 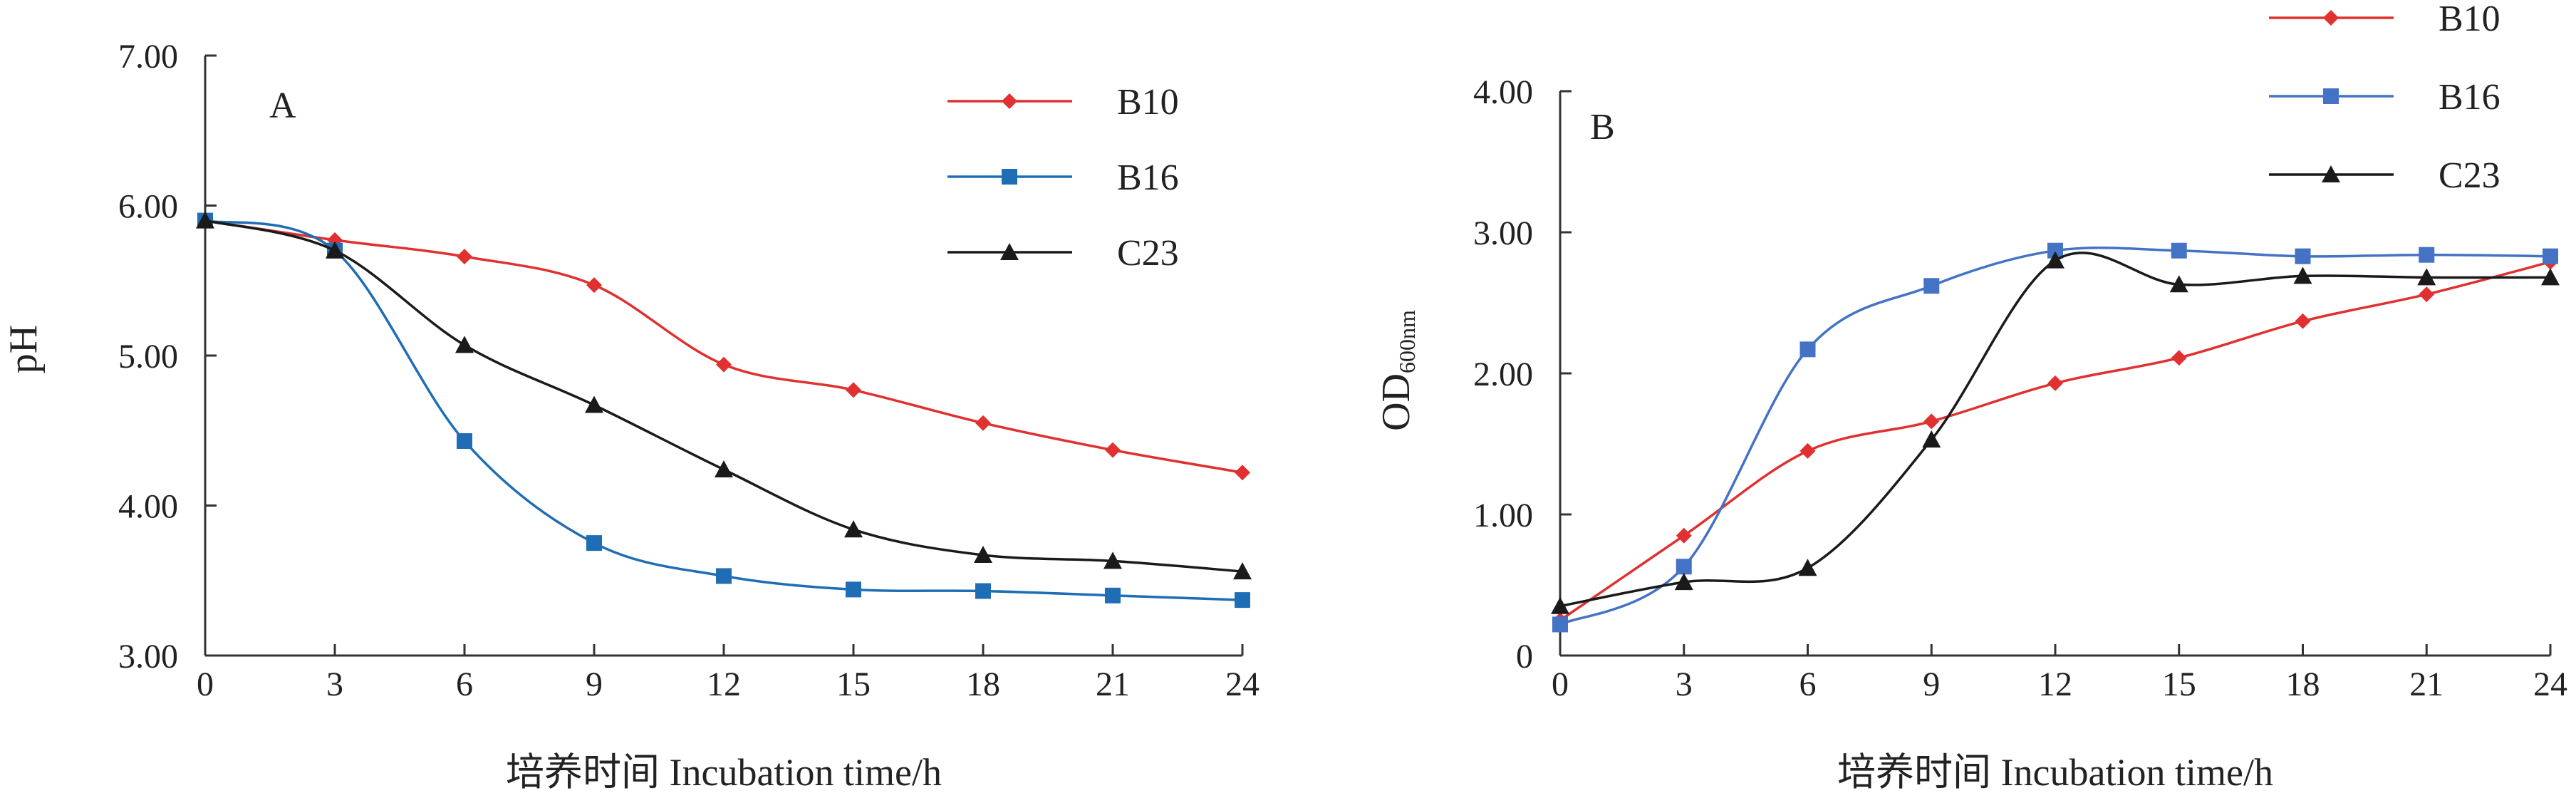 What do you see at coordinates (1503, 374) in the screenshot?
I see `y-tick-label: 2.00` at bounding box center [1503, 374].